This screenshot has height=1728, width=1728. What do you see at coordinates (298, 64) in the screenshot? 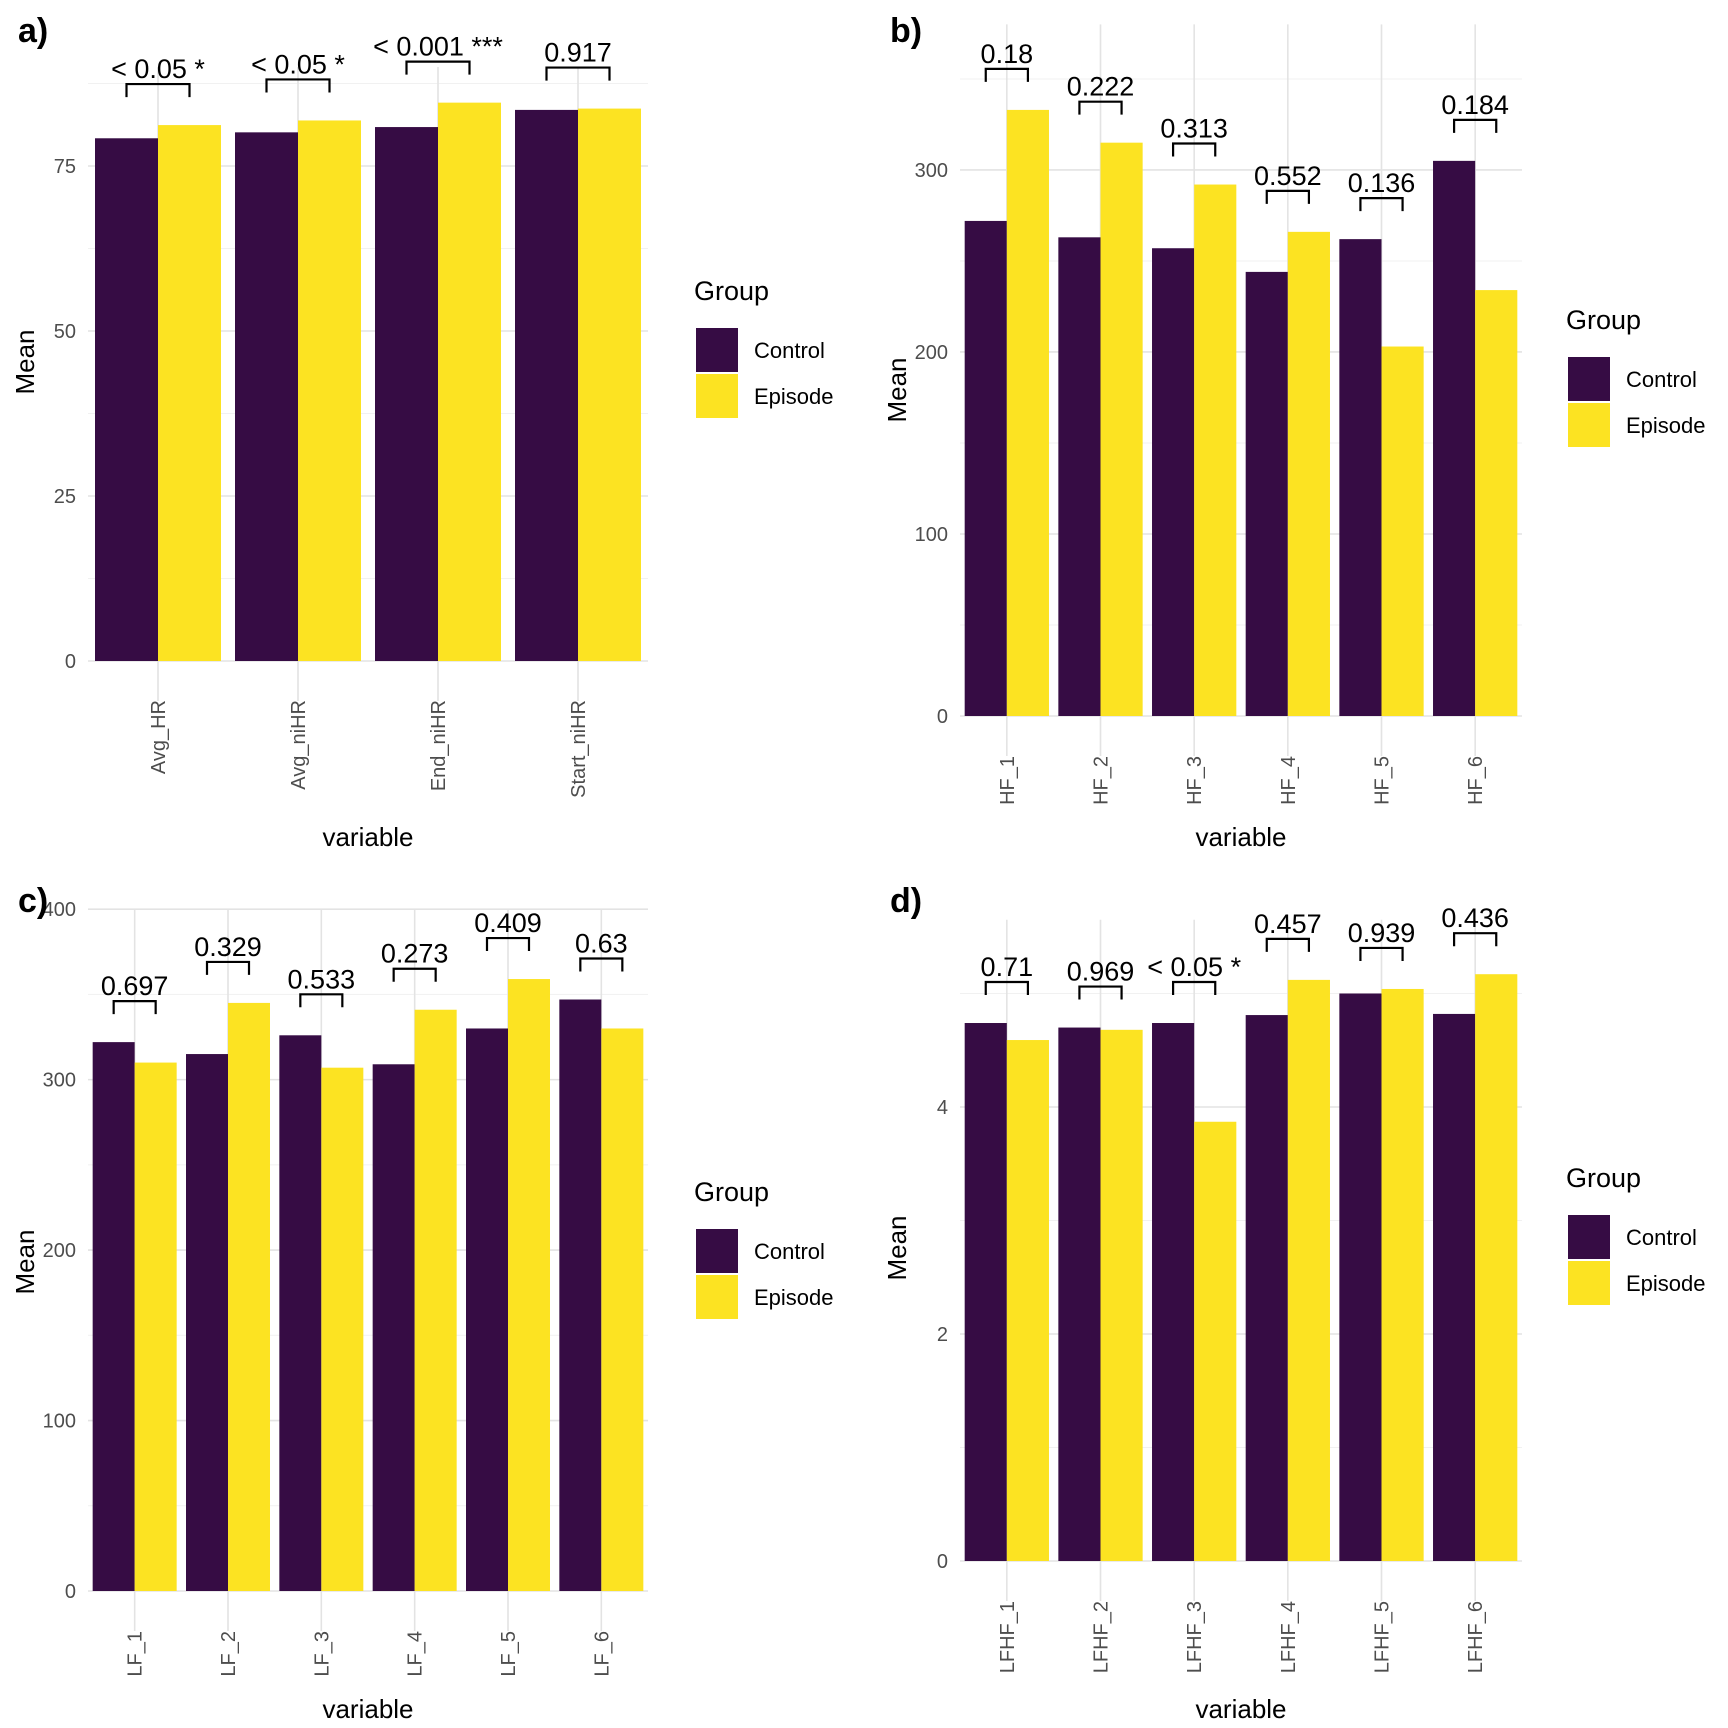
I see `p-value-label: < 0.05 *` at bounding box center [298, 64].